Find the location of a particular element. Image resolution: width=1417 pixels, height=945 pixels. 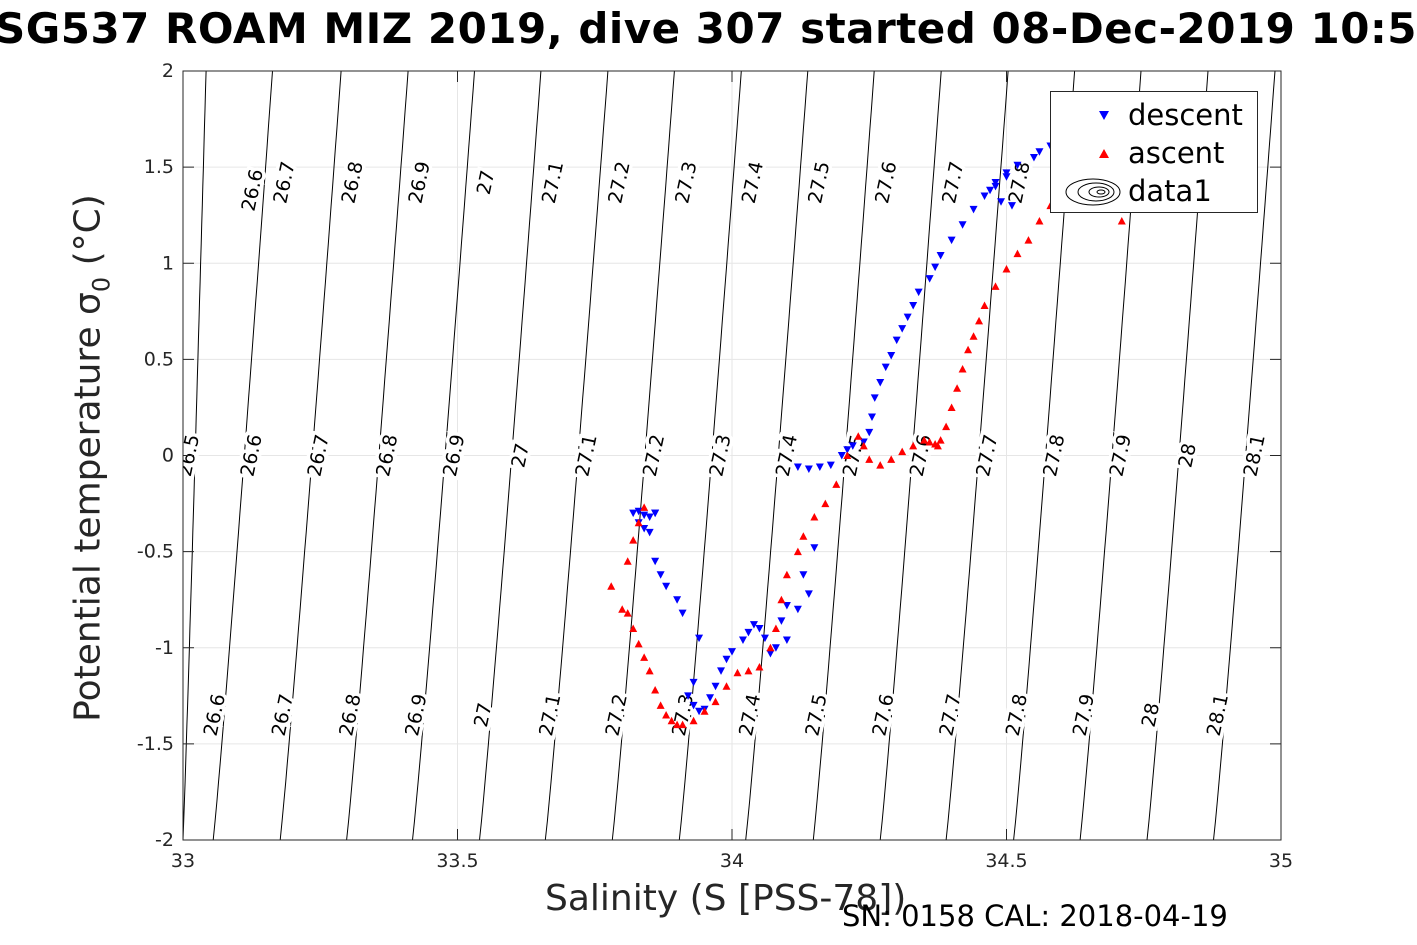

isopycnal-26.9 is located at coordinates (443, 455).